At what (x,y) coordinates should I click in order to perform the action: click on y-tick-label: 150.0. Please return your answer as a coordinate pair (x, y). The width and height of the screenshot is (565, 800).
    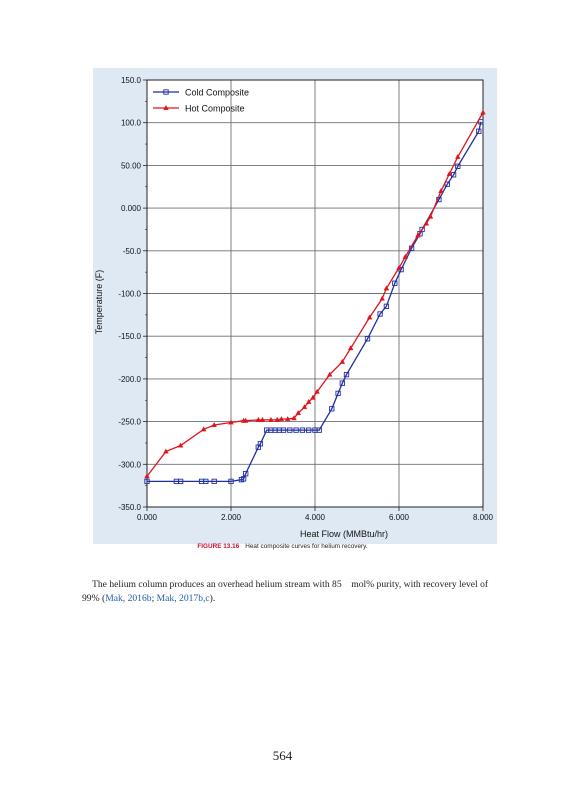
    Looking at the image, I should click on (131, 80).